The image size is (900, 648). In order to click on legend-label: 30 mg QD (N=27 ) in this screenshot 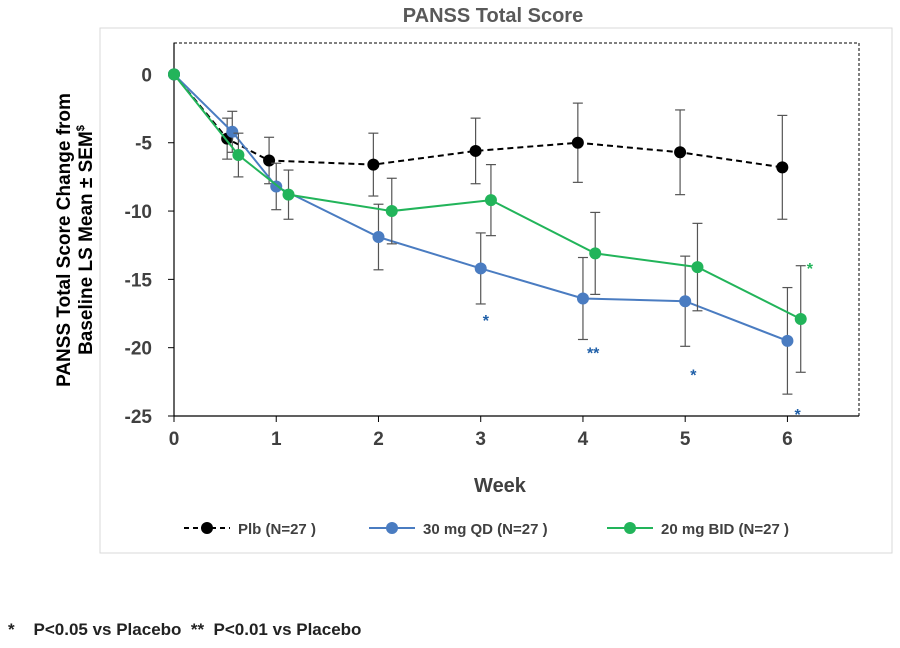, I will do `click(485, 529)`.